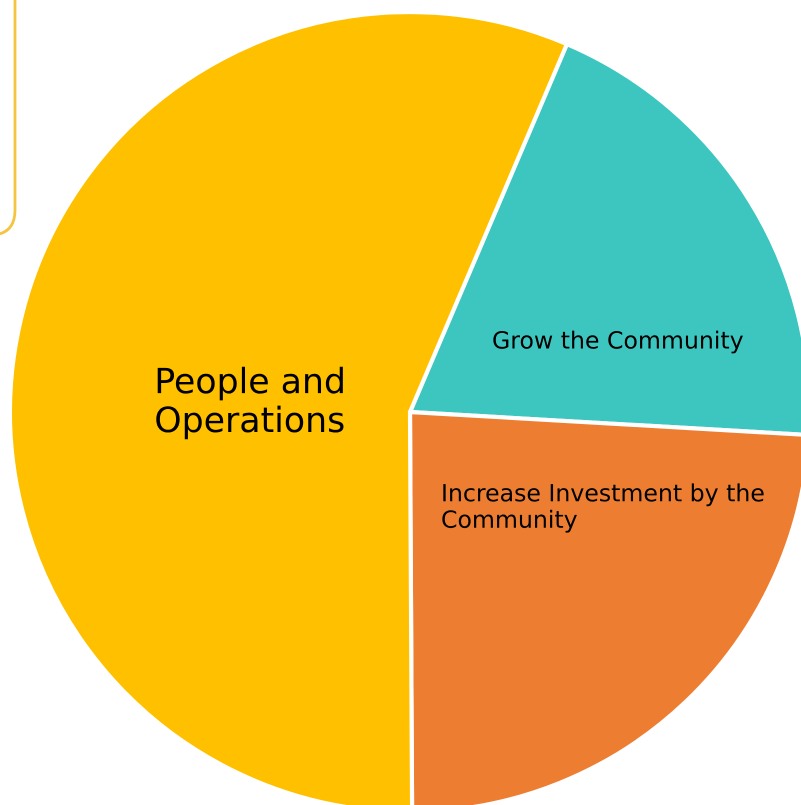  What do you see at coordinates (618, 342) in the screenshot?
I see `slice-label: Grow the Community` at bounding box center [618, 342].